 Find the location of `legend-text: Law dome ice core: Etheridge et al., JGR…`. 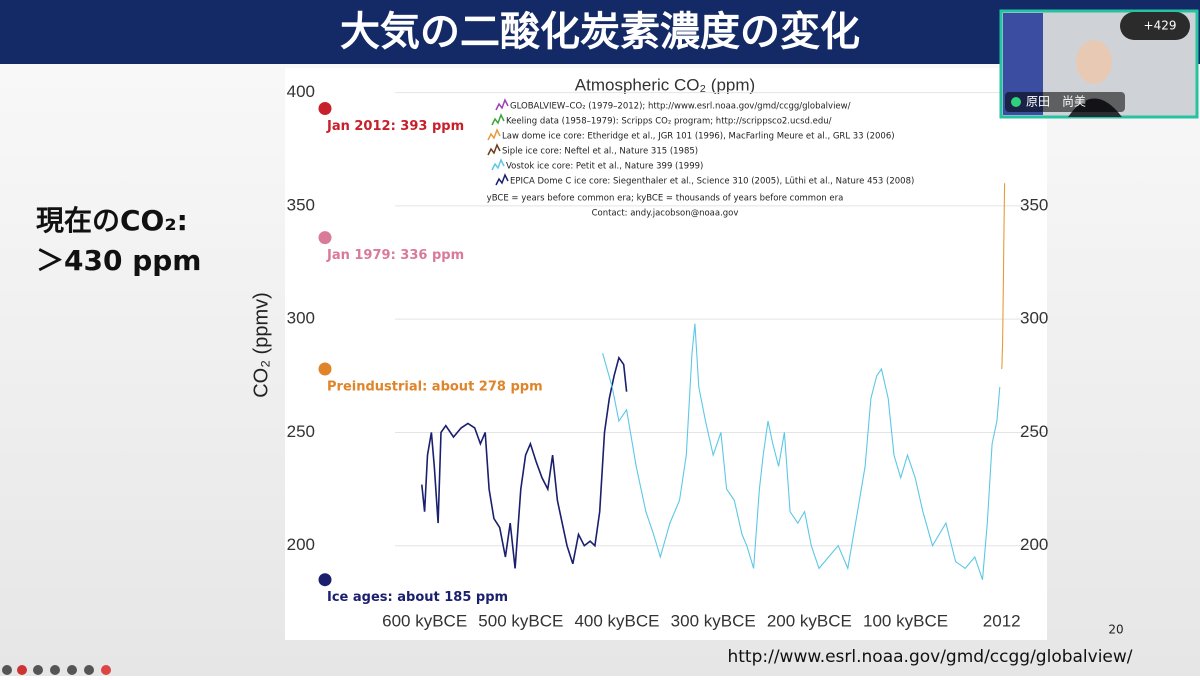

legend-text: Law dome ice core: Etheridge et al., JGR… is located at coordinates (698, 137).